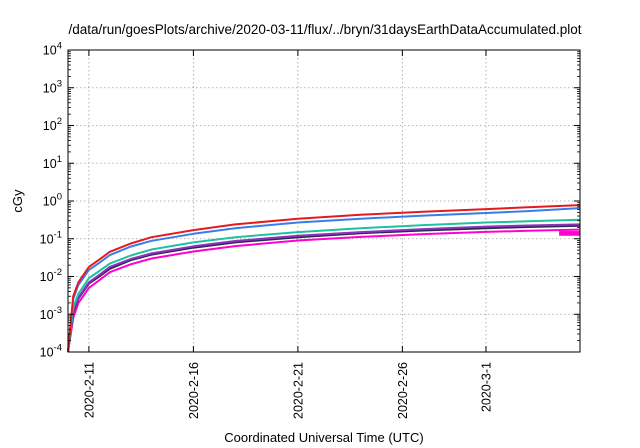  I want to click on x-tick-label: 2020-2-11, so click(89, 390).